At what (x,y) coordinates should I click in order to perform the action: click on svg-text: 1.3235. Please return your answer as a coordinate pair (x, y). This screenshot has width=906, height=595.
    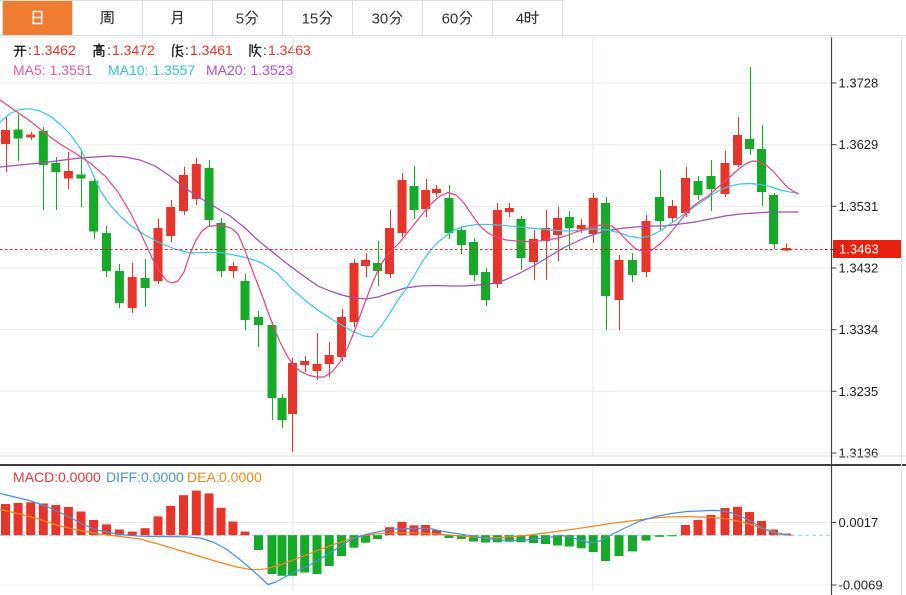
    Looking at the image, I should click on (859, 391).